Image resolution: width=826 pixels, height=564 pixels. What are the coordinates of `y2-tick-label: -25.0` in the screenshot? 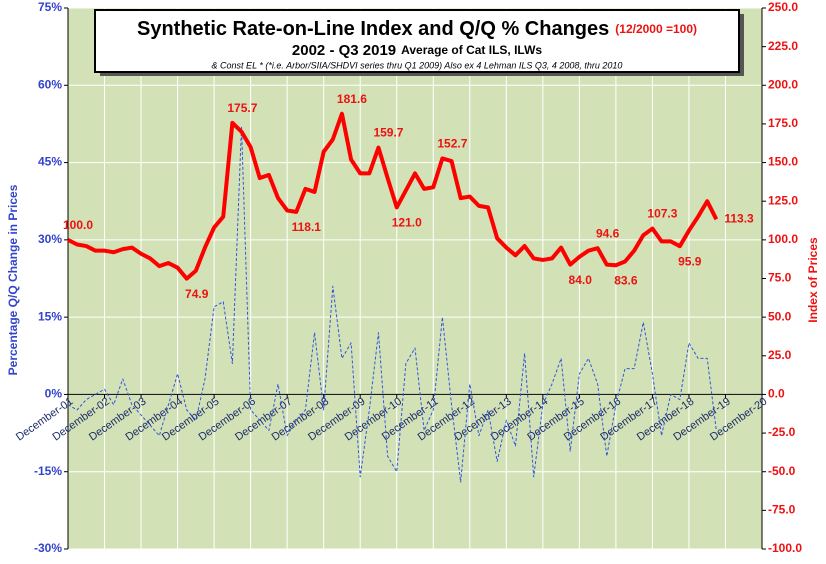 It's located at (782, 432).